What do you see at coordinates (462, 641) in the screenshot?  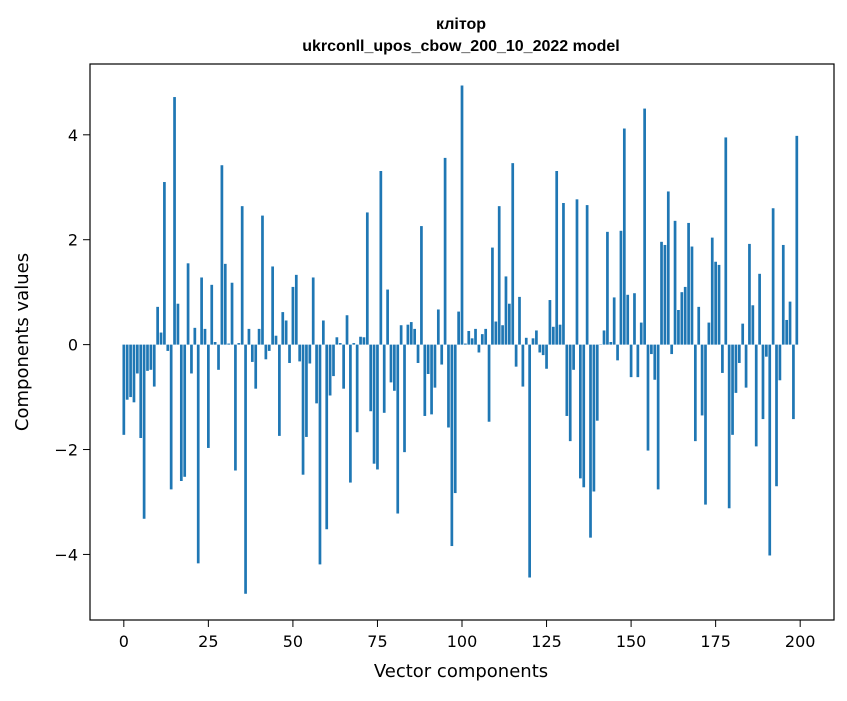 I see `x-tick-label: 100` at bounding box center [462, 641].